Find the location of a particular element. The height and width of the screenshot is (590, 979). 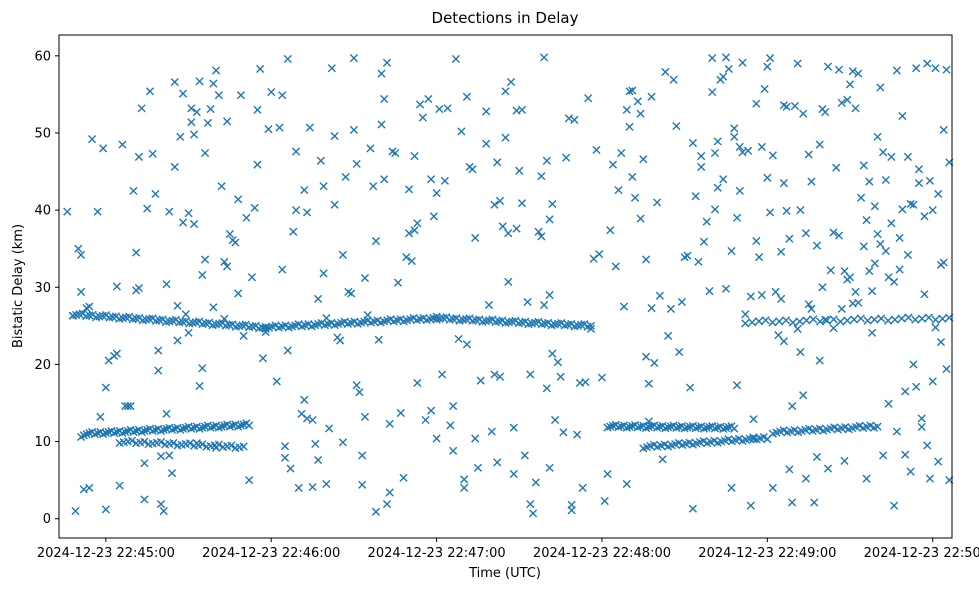

y-tick-label: 10 is located at coordinates (42, 442).